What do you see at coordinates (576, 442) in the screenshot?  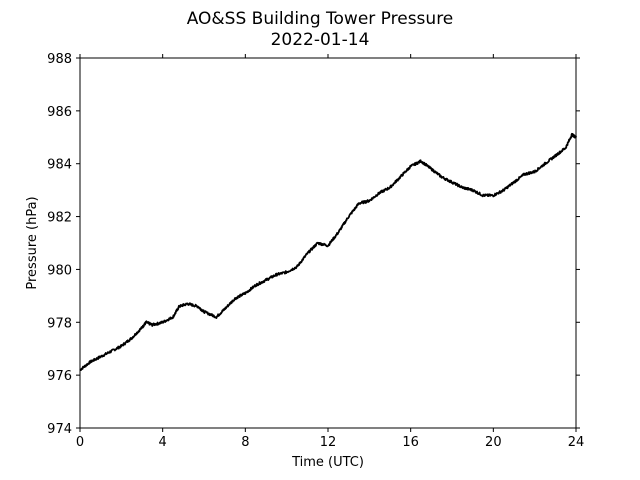 I see `x-tick-label: 24` at bounding box center [576, 442].